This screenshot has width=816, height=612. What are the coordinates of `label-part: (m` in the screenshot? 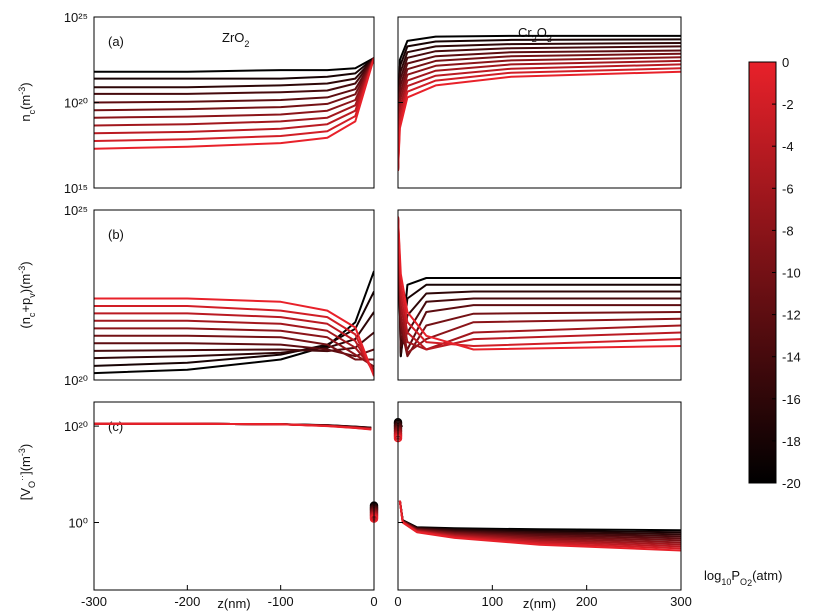 It's located at (25, 102).